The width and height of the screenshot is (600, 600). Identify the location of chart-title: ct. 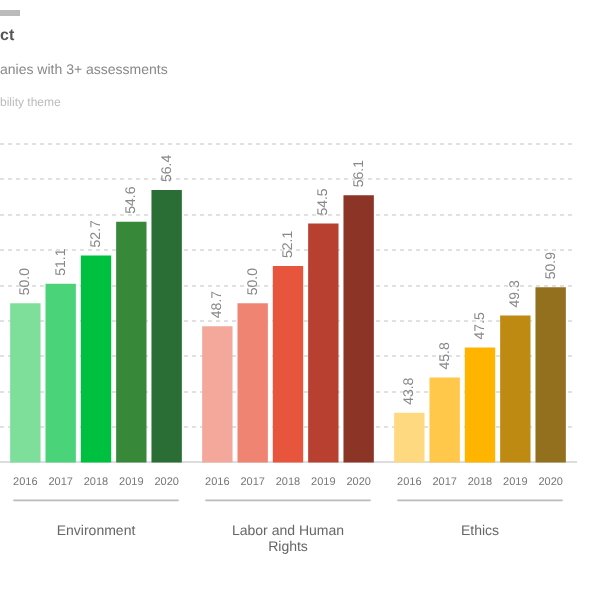
(7, 35).